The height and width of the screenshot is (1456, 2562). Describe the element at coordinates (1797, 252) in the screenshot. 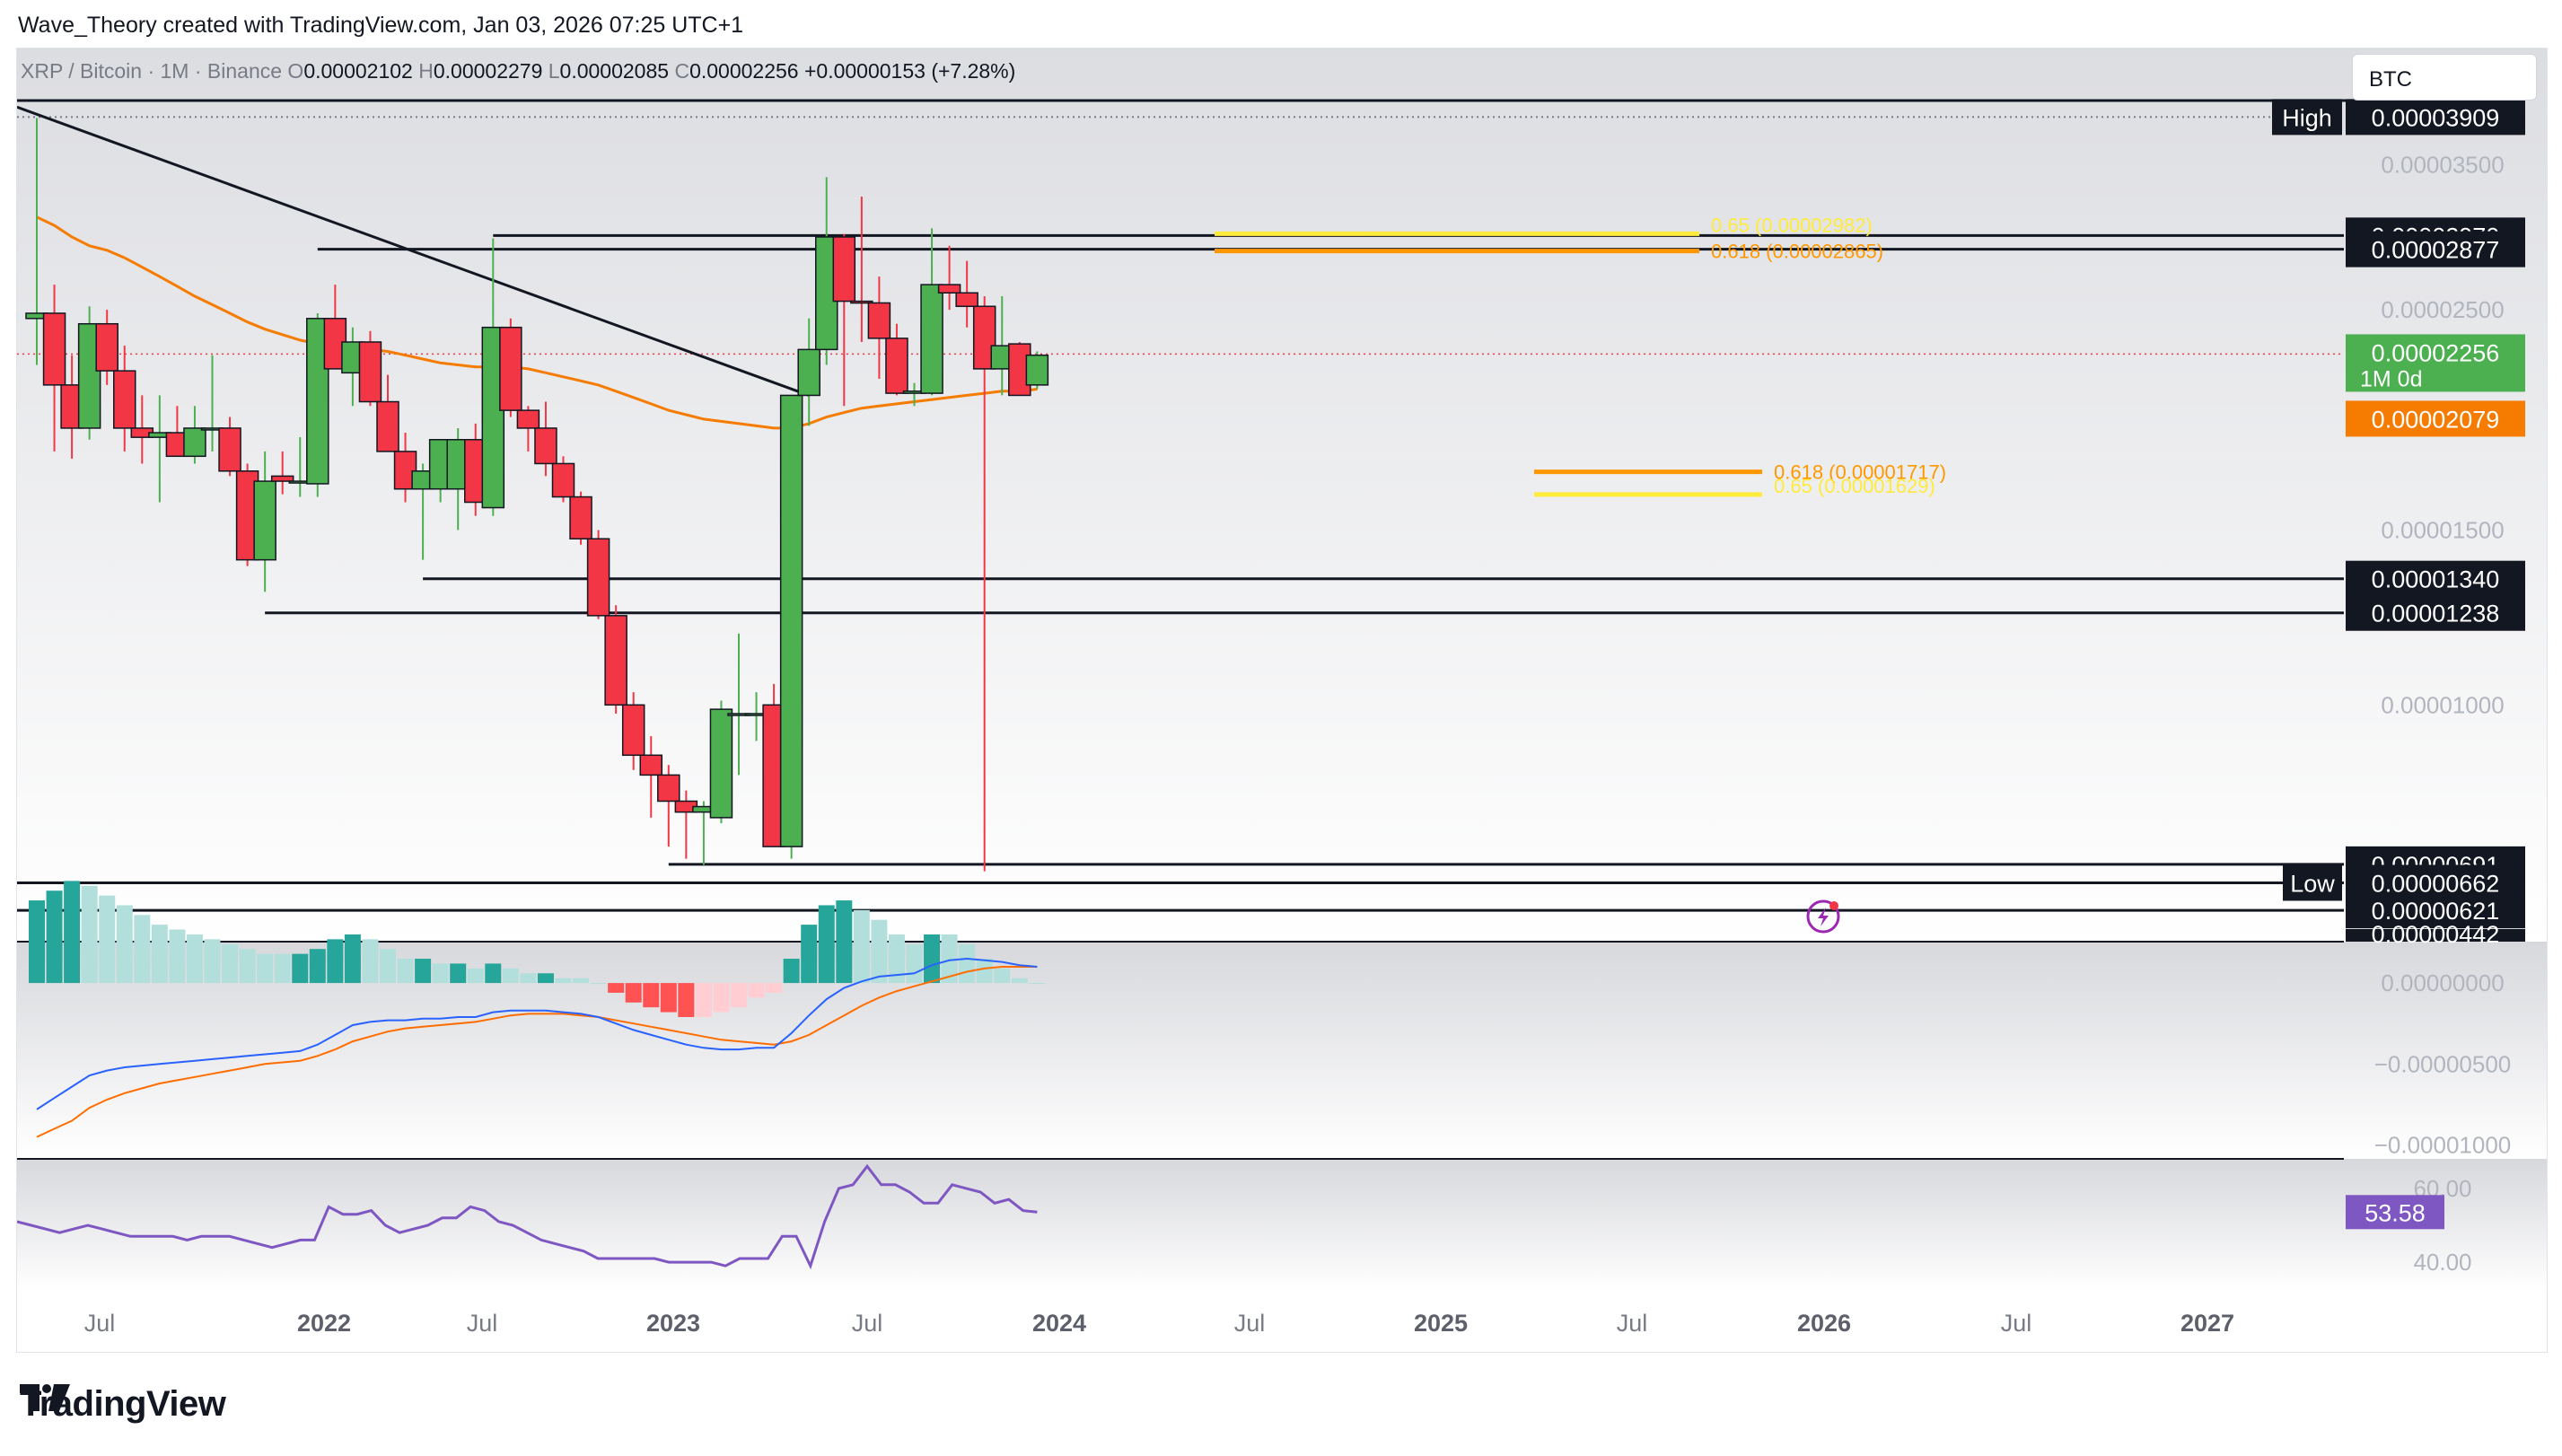

I see `fib-level-label: 0.618 (0.00002865)` at that location.